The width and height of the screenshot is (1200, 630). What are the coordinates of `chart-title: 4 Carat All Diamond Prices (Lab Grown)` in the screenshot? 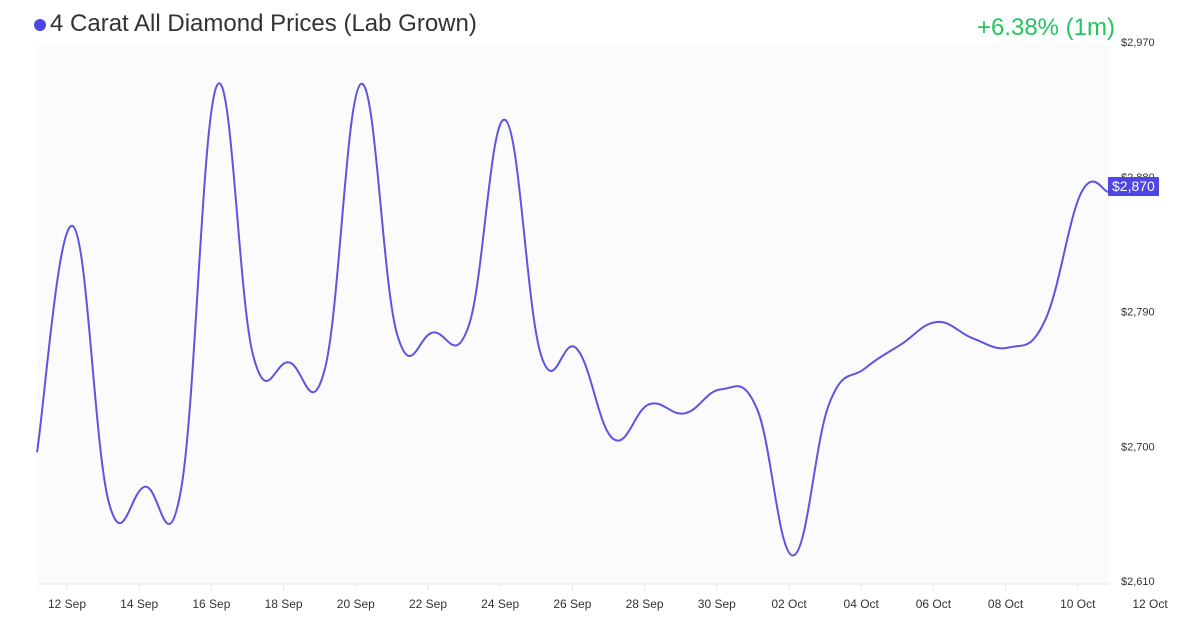 It's located at (263, 23).